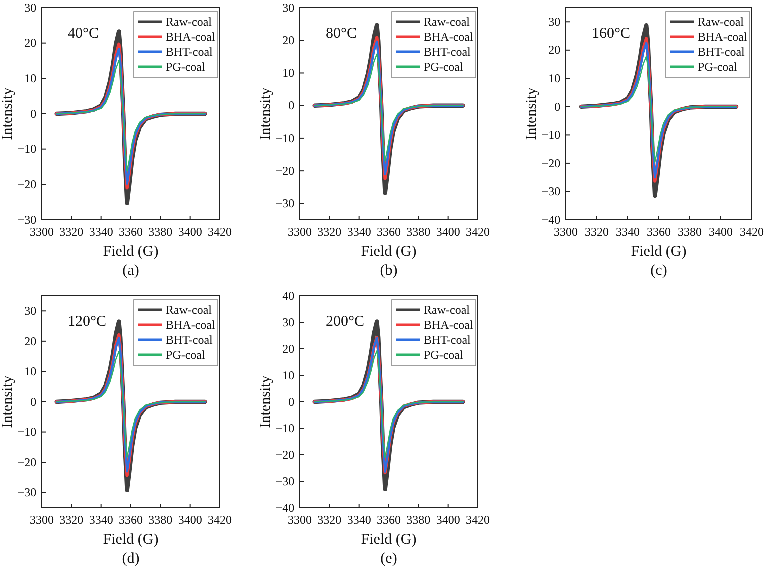 The image size is (782, 571). What do you see at coordinates (389, 559) in the screenshot?
I see `text: (e)` at bounding box center [389, 559].